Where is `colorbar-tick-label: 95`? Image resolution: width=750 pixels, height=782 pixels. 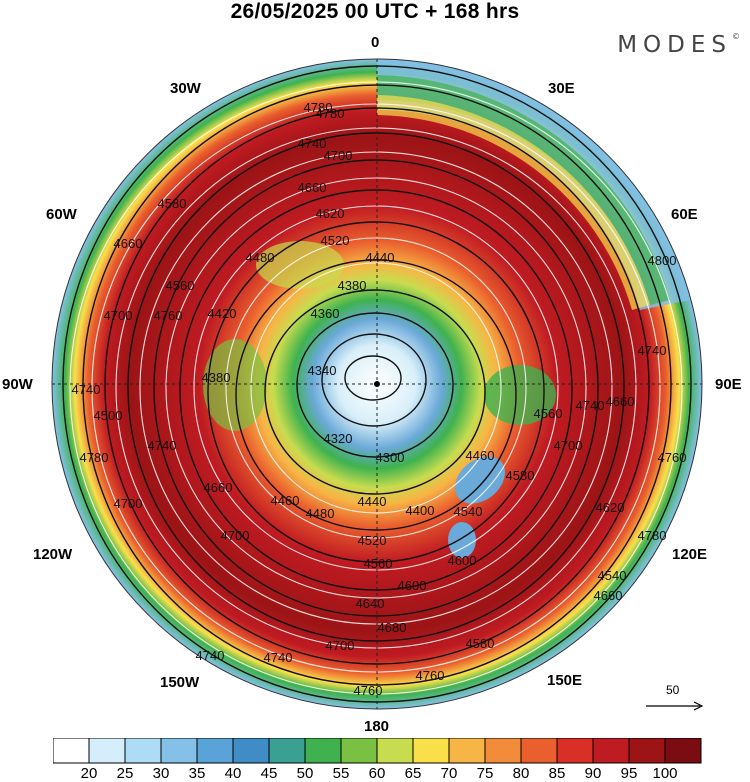
colorbar-tick-label: 95 is located at coordinates (629, 773).